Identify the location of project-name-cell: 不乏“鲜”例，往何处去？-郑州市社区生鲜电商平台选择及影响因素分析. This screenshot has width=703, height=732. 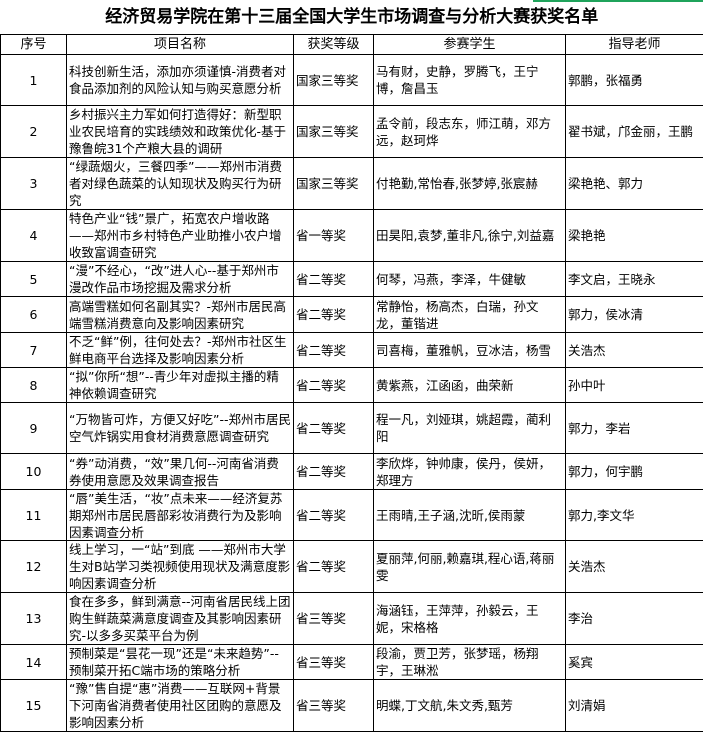
(180, 350).